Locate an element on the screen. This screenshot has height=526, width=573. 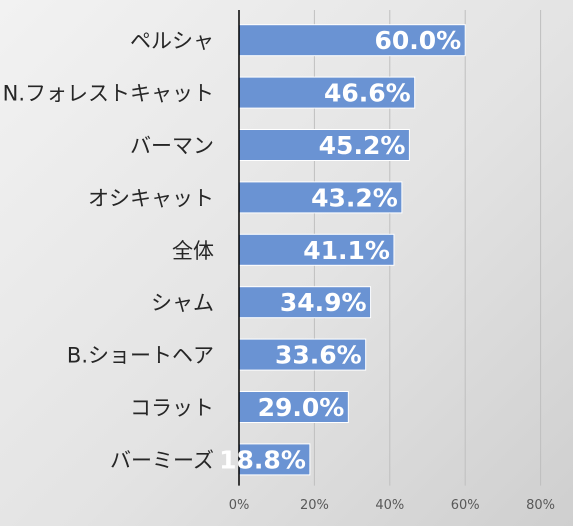
data-label: 60.0% is located at coordinates (417, 40).